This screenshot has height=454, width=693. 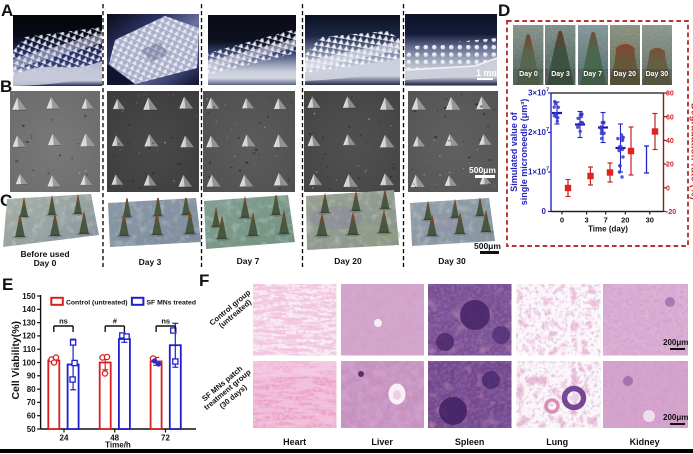 I want to click on svg-text: 3×10, so click(x=537, y=93).